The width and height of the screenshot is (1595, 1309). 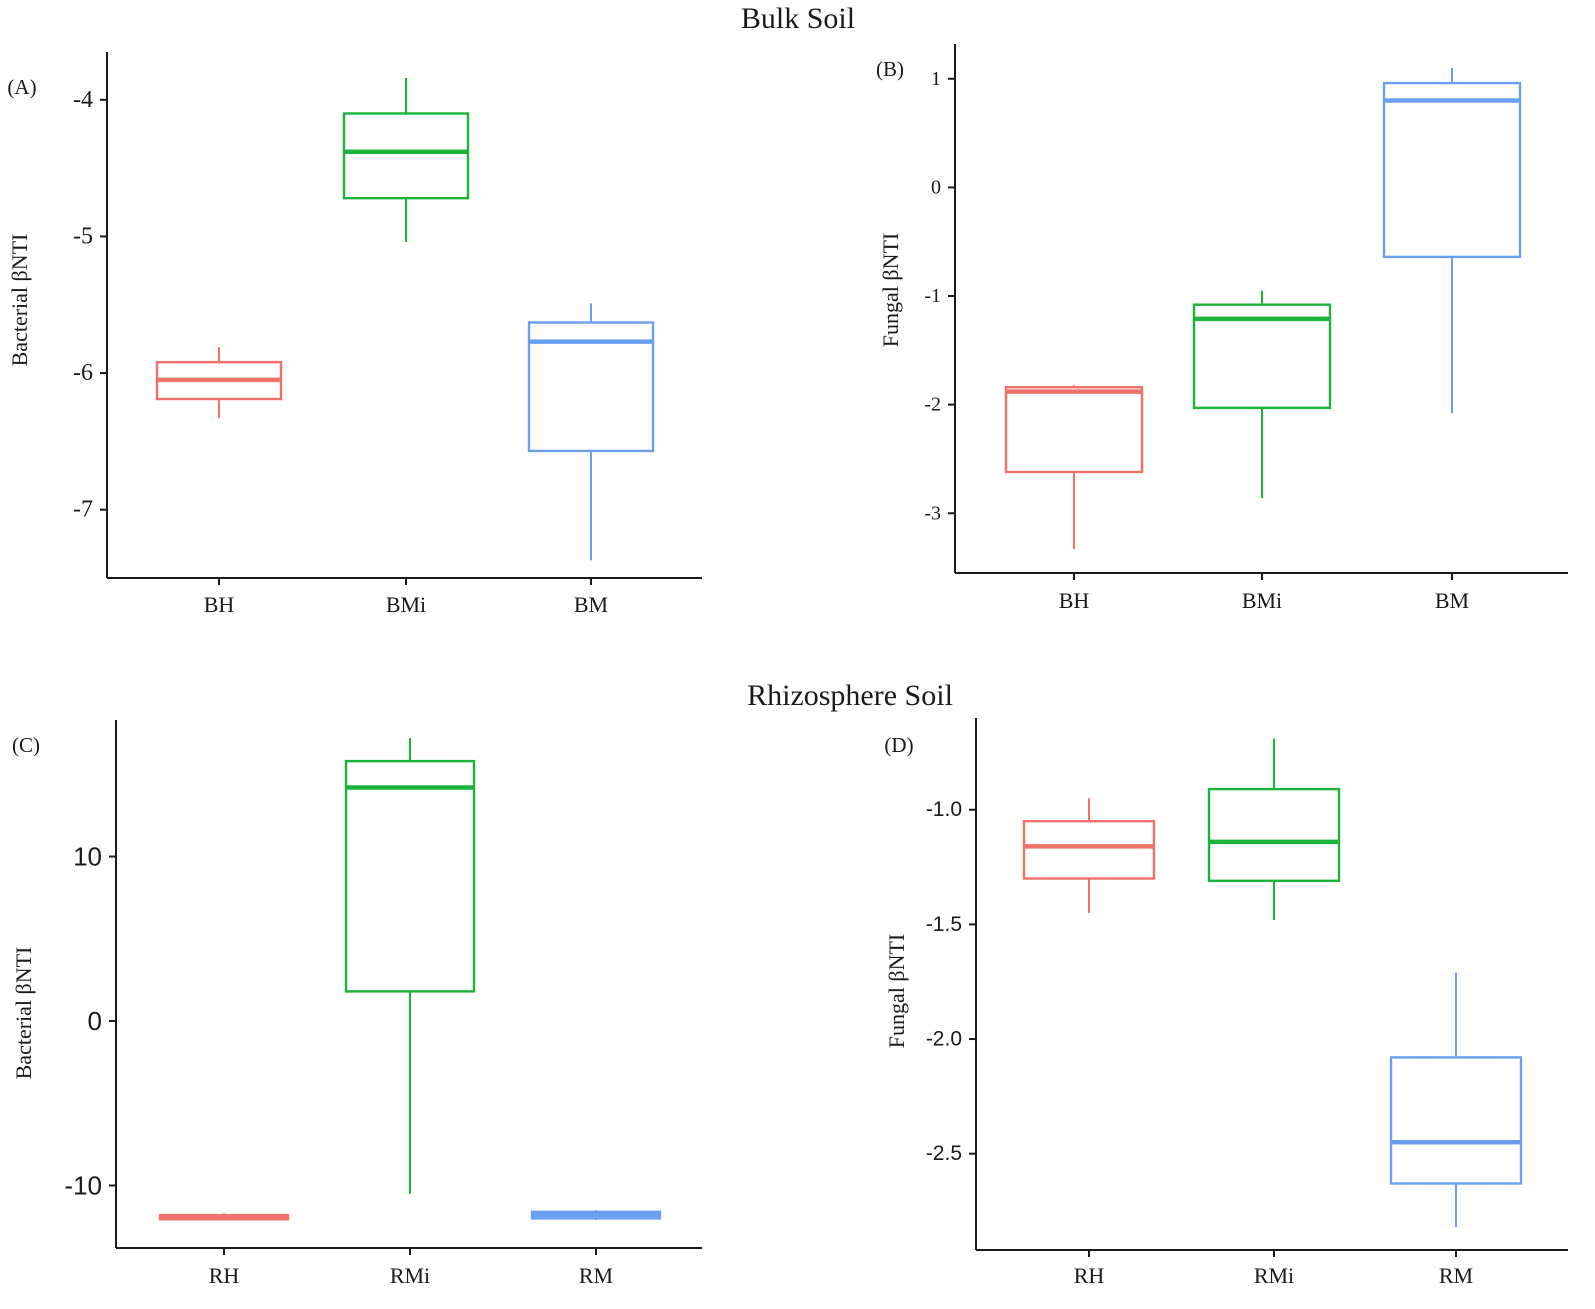 I want to click on y-tick-label: -3, so click(x=932, y=513).